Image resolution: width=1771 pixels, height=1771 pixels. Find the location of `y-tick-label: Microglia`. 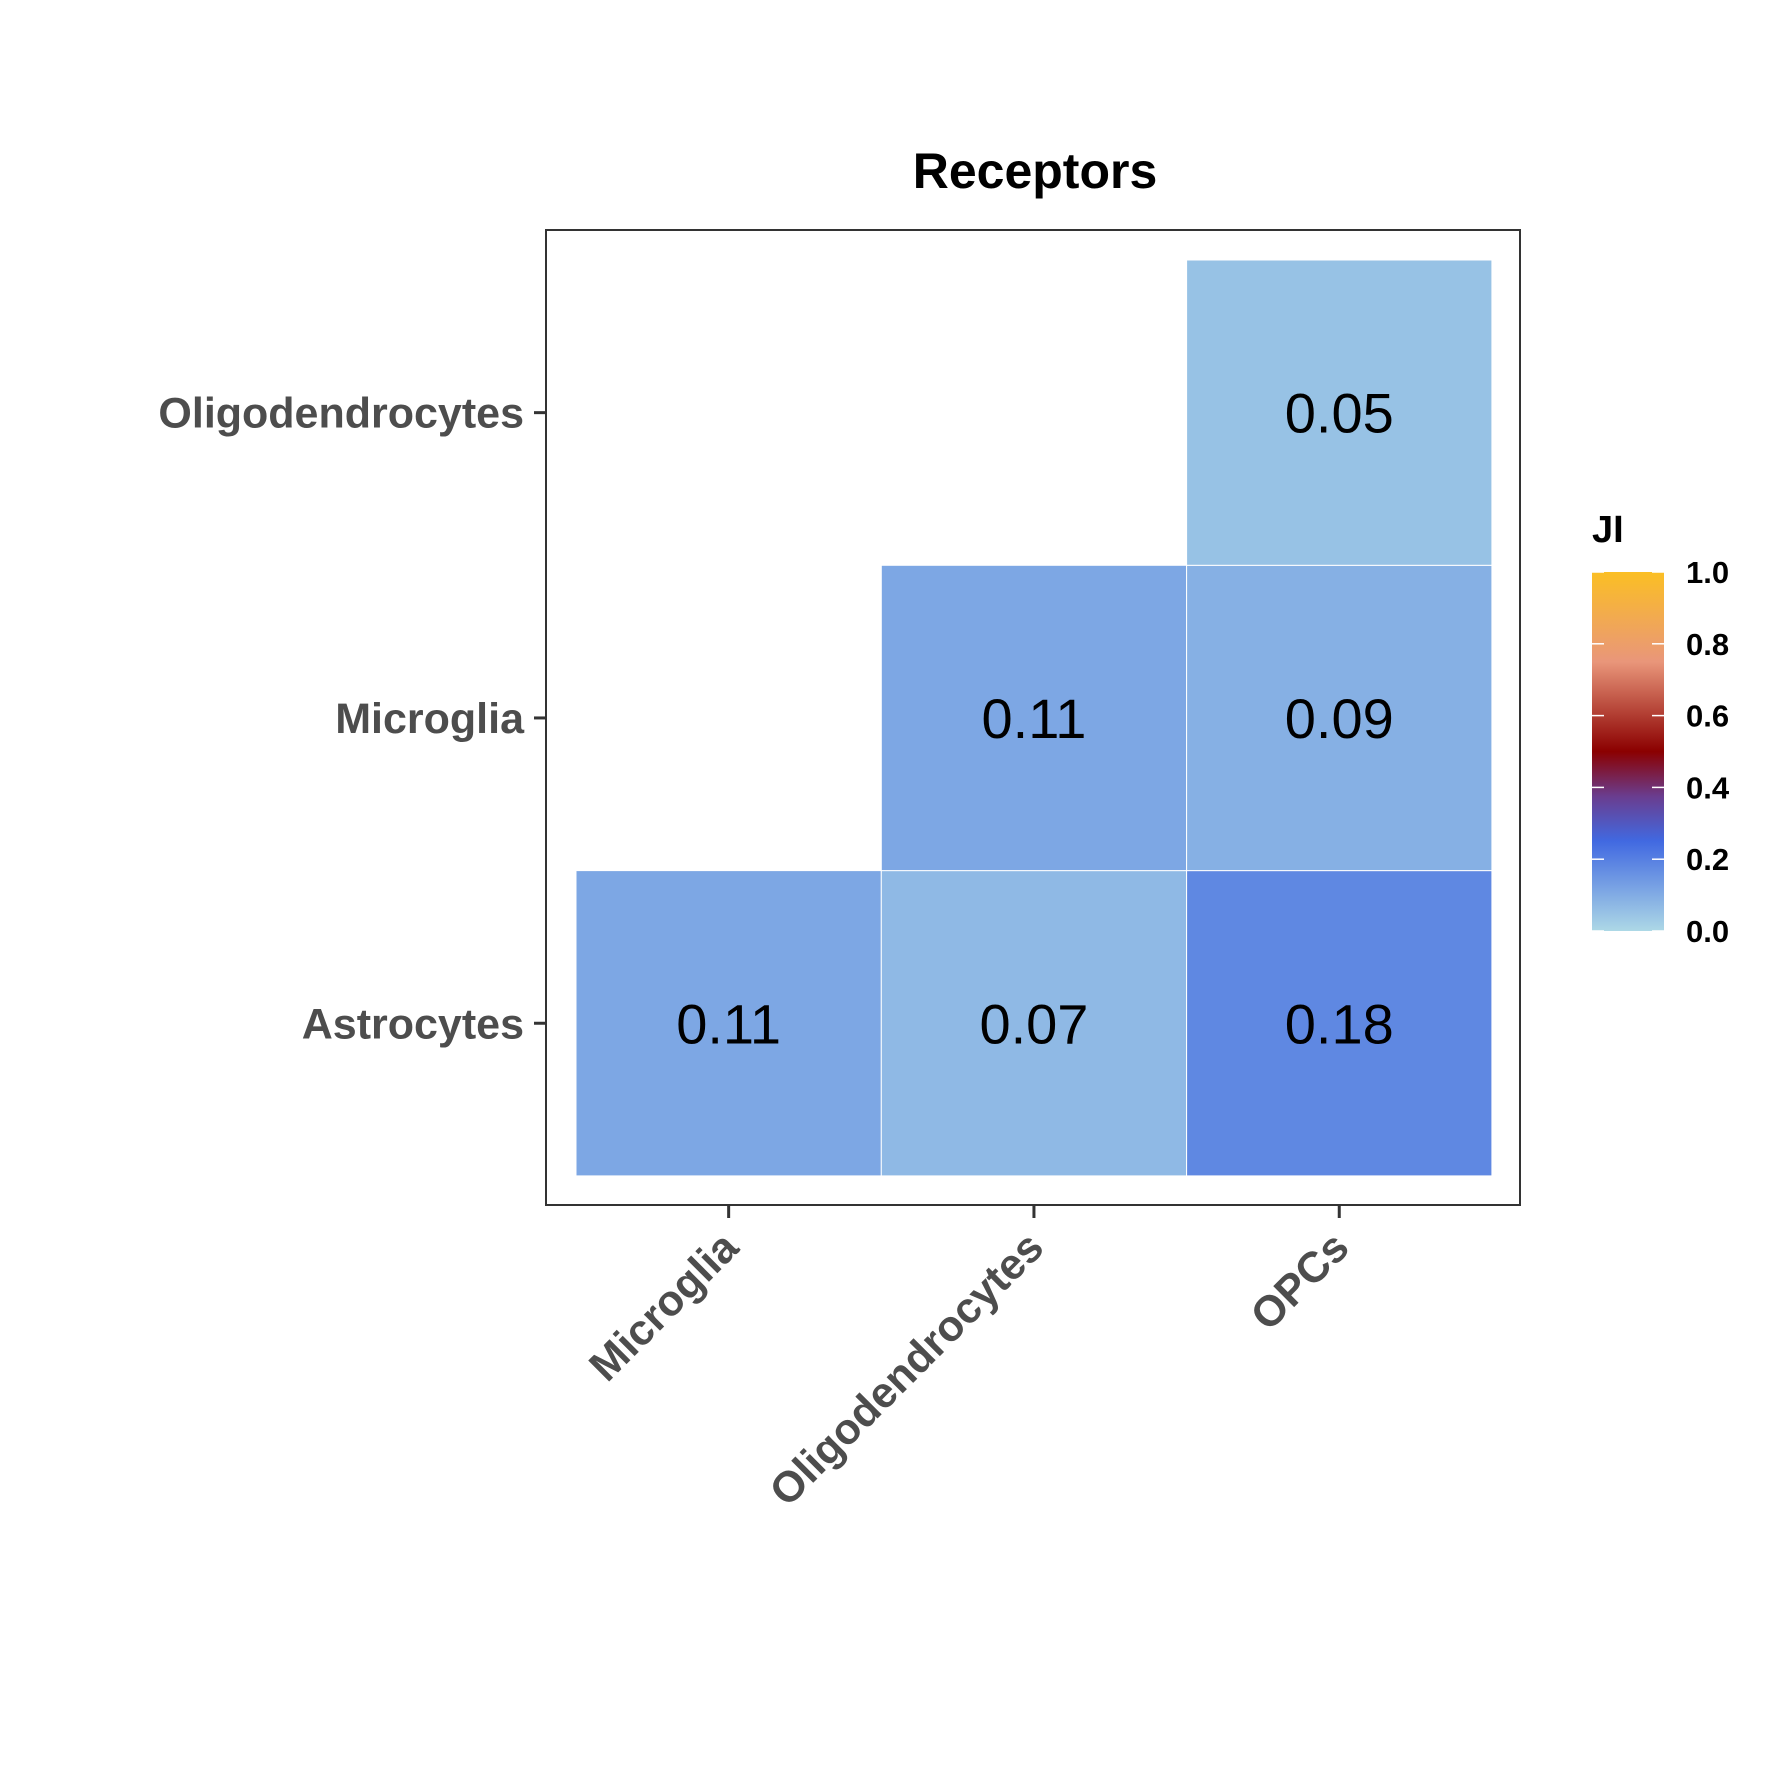

y-tick-label: Microglia is located at coordinates (430, 719).